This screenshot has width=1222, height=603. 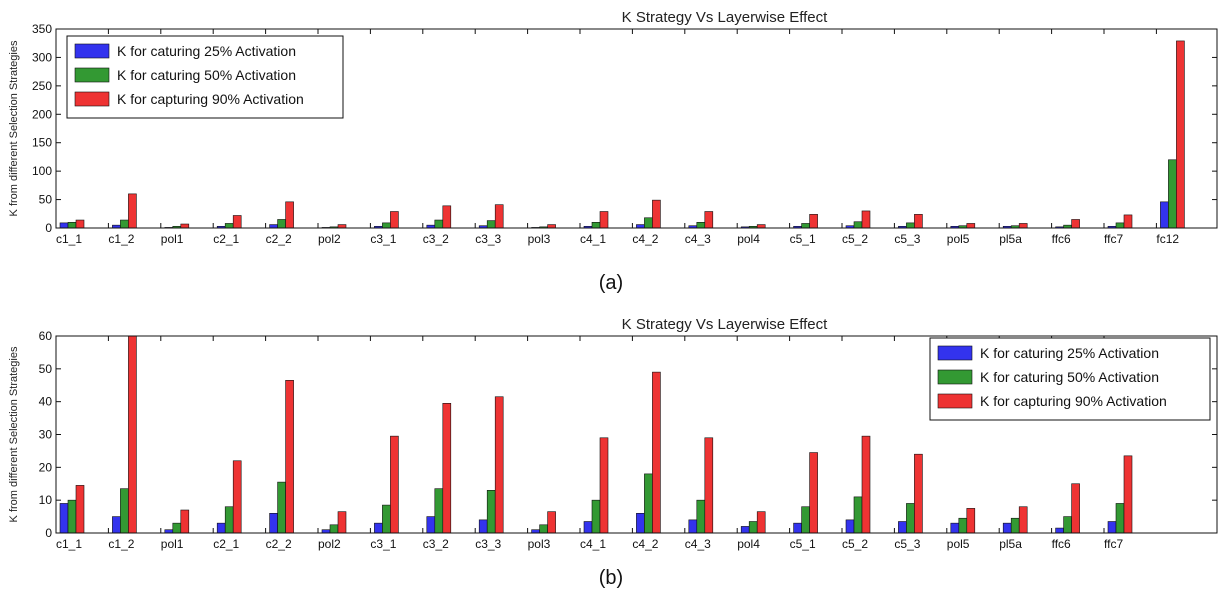 I want to click on x-tick-label-fc12: fc12, so click(x=1167, y=239).